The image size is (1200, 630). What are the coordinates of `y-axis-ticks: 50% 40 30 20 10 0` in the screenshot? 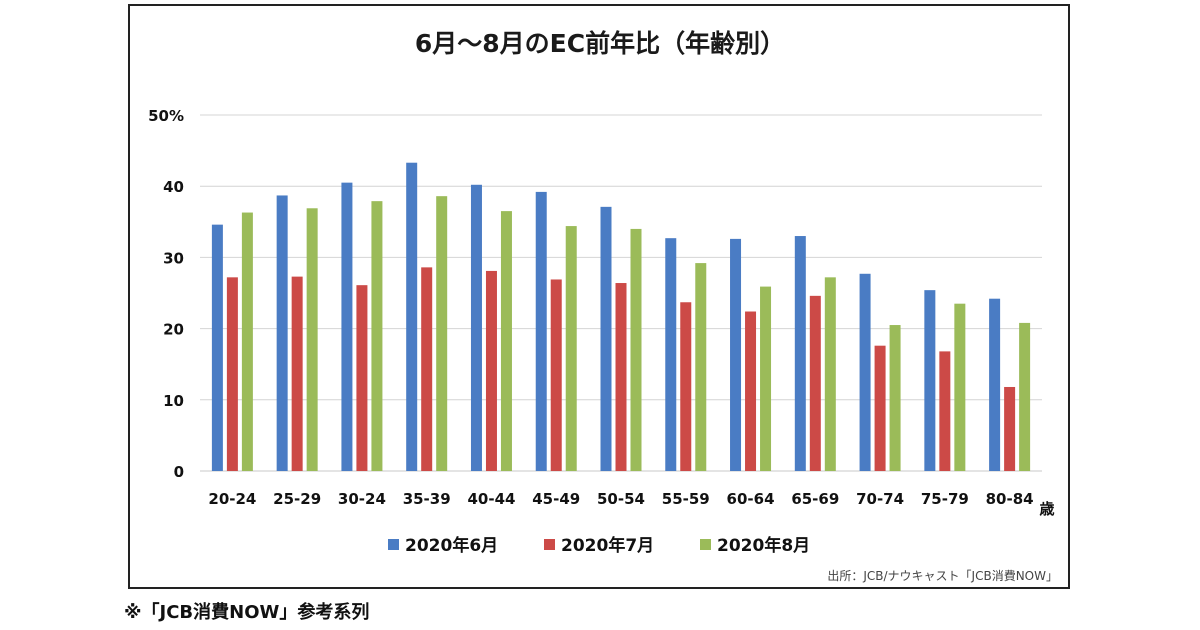 It's located at (166, 294).